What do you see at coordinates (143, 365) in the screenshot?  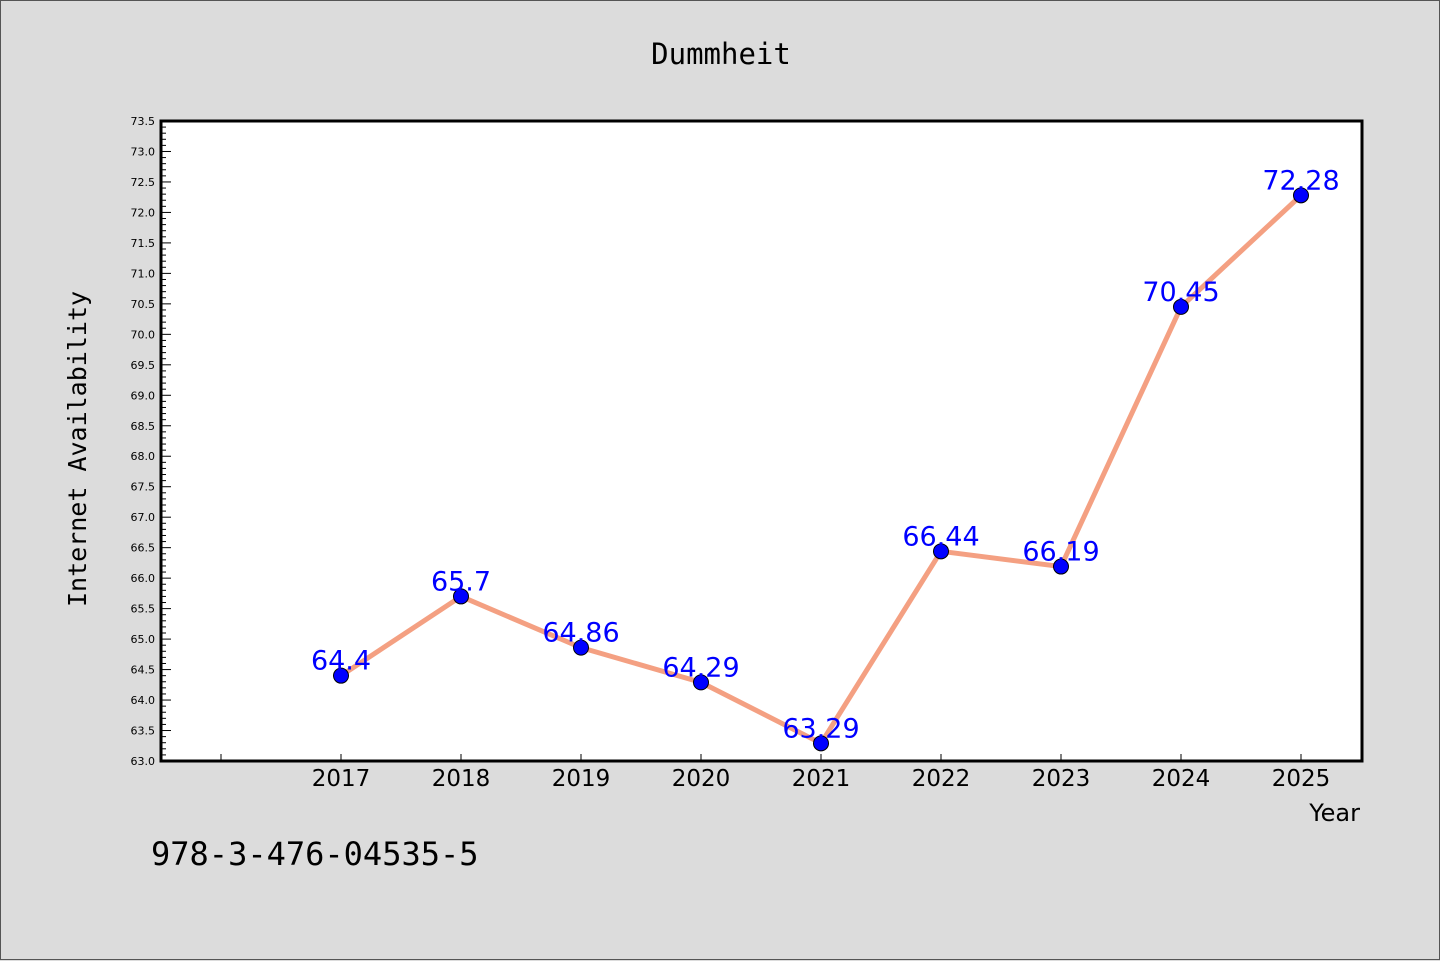 I see `y-tick-label: 69.5` at bounding box center [143, 365].